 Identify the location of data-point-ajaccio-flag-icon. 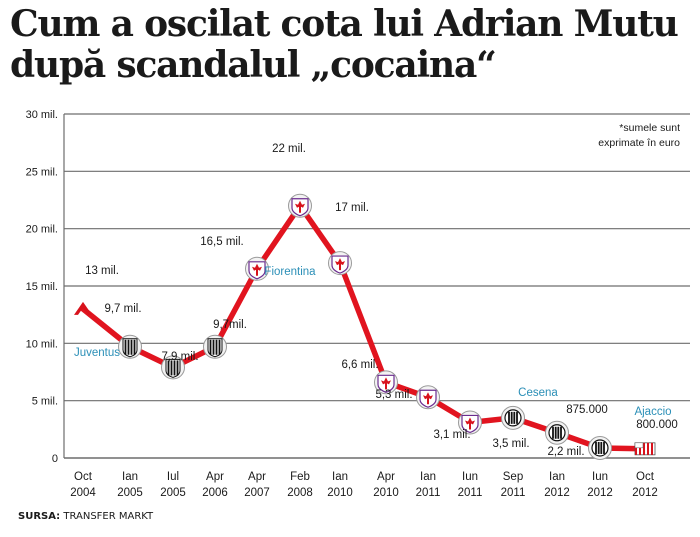
(645, 449).